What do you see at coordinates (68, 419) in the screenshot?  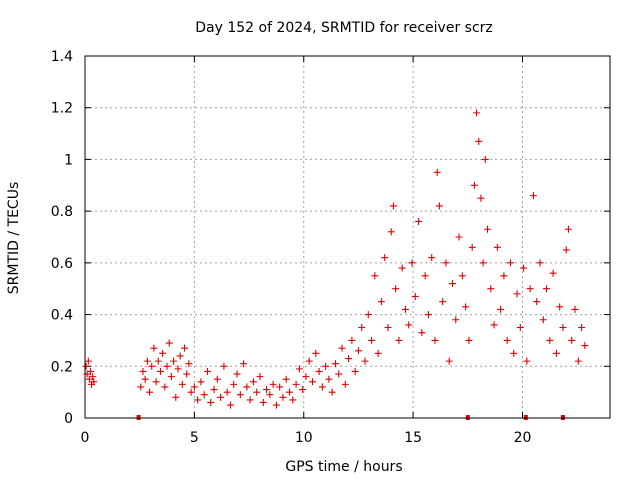 I see `y-tick-label: 0` at bounding box center [68, 419].